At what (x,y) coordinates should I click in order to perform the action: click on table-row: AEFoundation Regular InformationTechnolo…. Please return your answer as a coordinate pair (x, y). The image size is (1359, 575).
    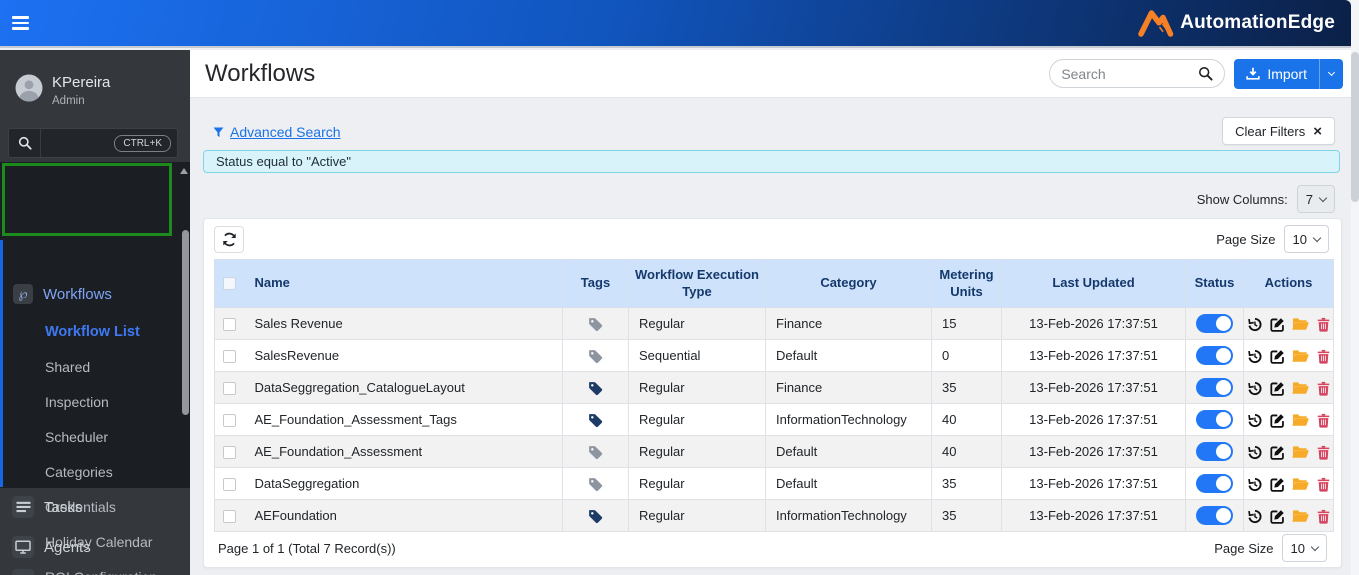
    Looking at the image, I should click on (774, 515).